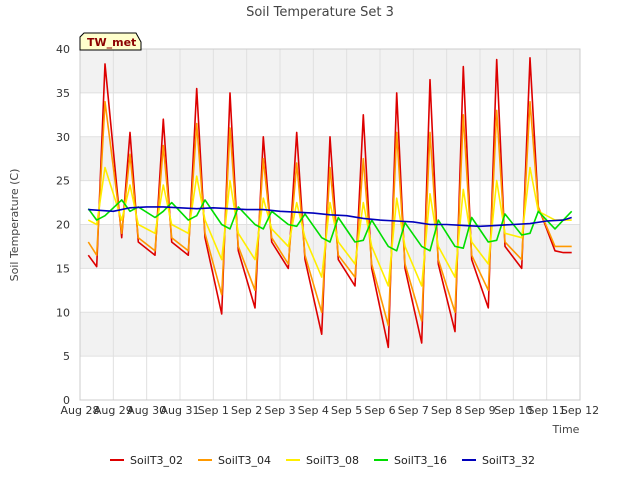 The height and width of the screenshot is (480, 640). I want to click on legend-item: SoilT3_04, so click(234, 460).